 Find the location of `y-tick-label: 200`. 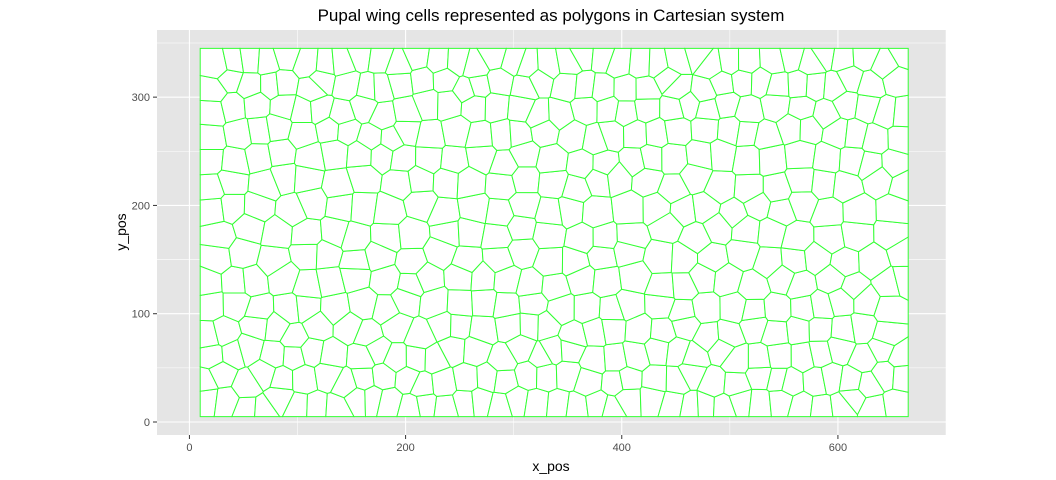

y-tick-label: 200 is located at coordinates (141, 206).